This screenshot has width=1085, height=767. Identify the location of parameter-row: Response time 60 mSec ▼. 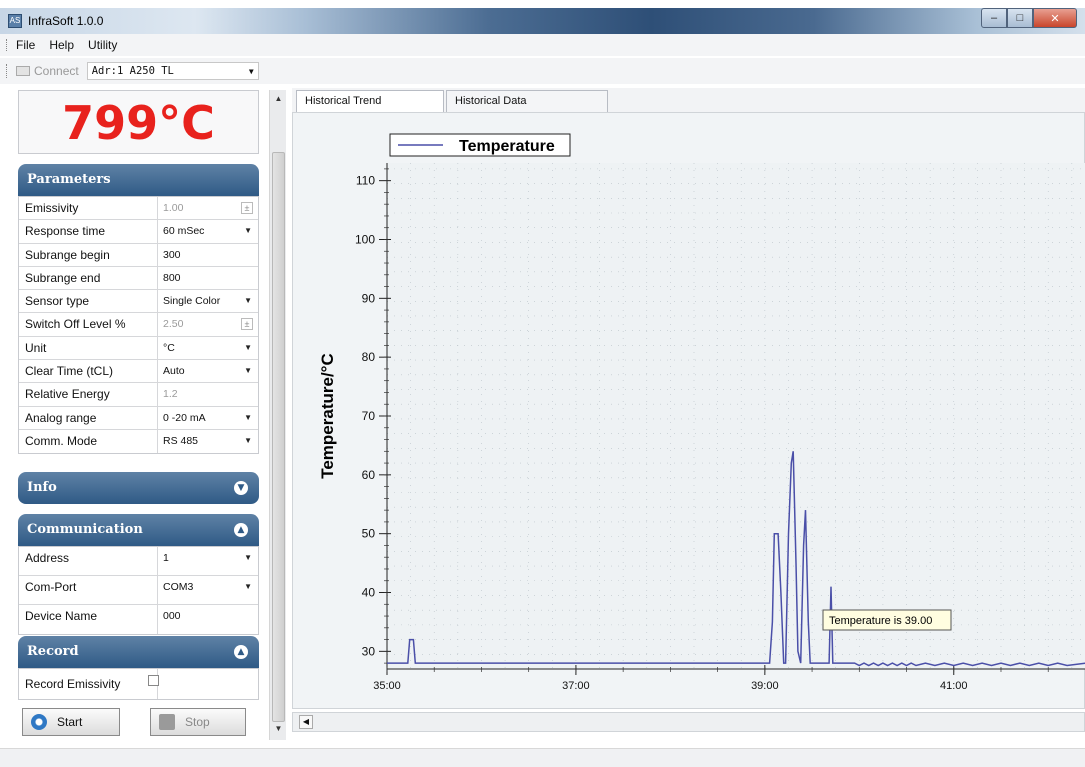
(138, 232).